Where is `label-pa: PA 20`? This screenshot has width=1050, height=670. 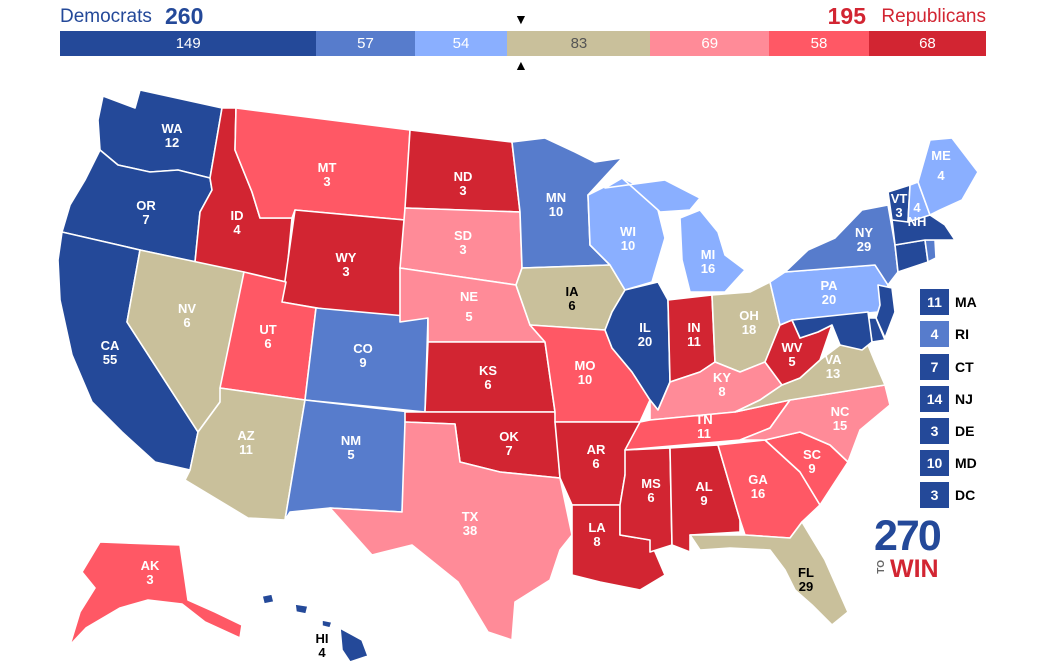
label-pa: PA 20 is located at coordinates (829, 292).